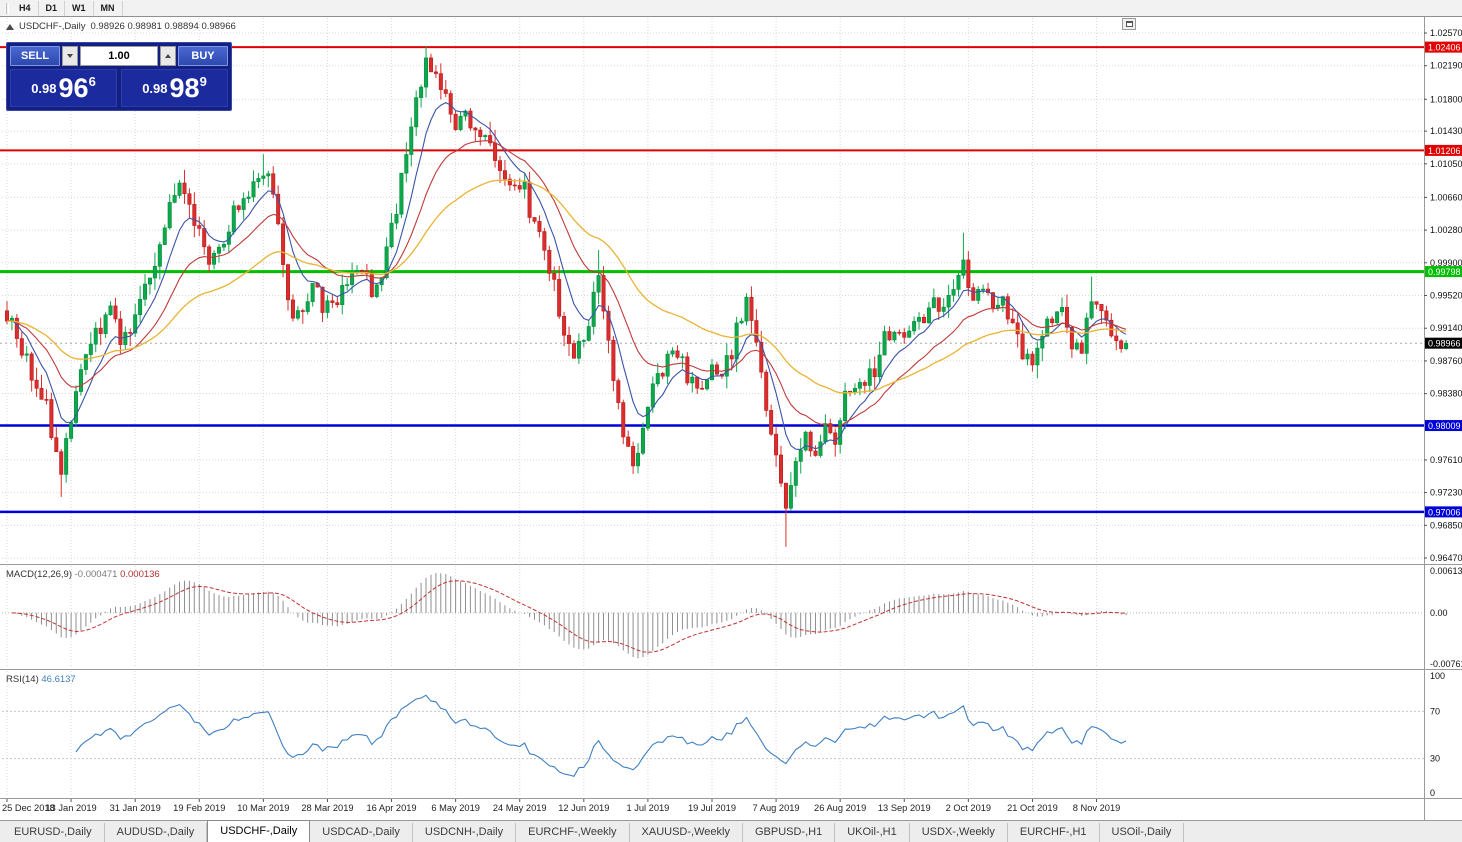  Describe the element at coordinates (1444, 426) in the screenshot. I see `svg-text: 0.98009` at that location.